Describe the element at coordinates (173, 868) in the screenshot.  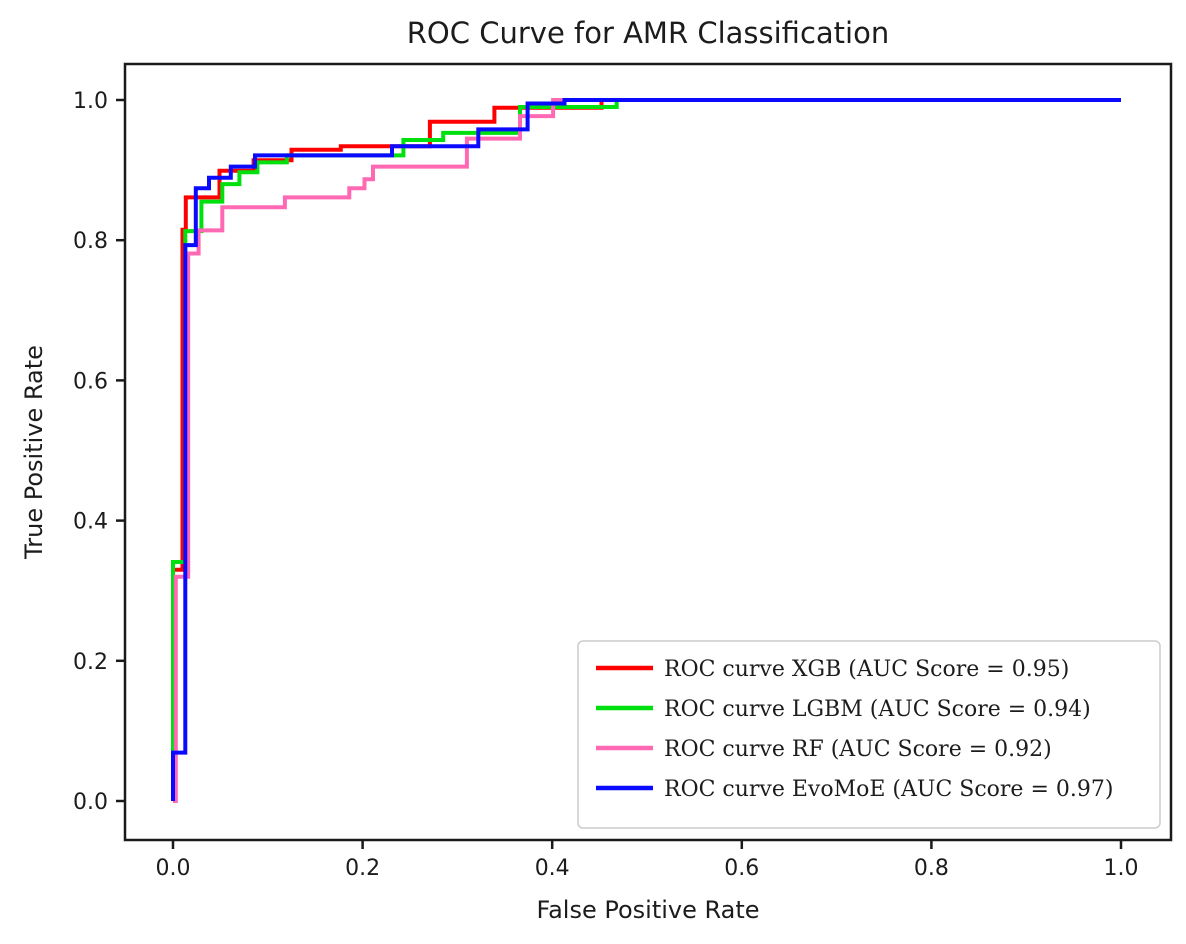
I see `x-tick-label: 0.0` at that location.